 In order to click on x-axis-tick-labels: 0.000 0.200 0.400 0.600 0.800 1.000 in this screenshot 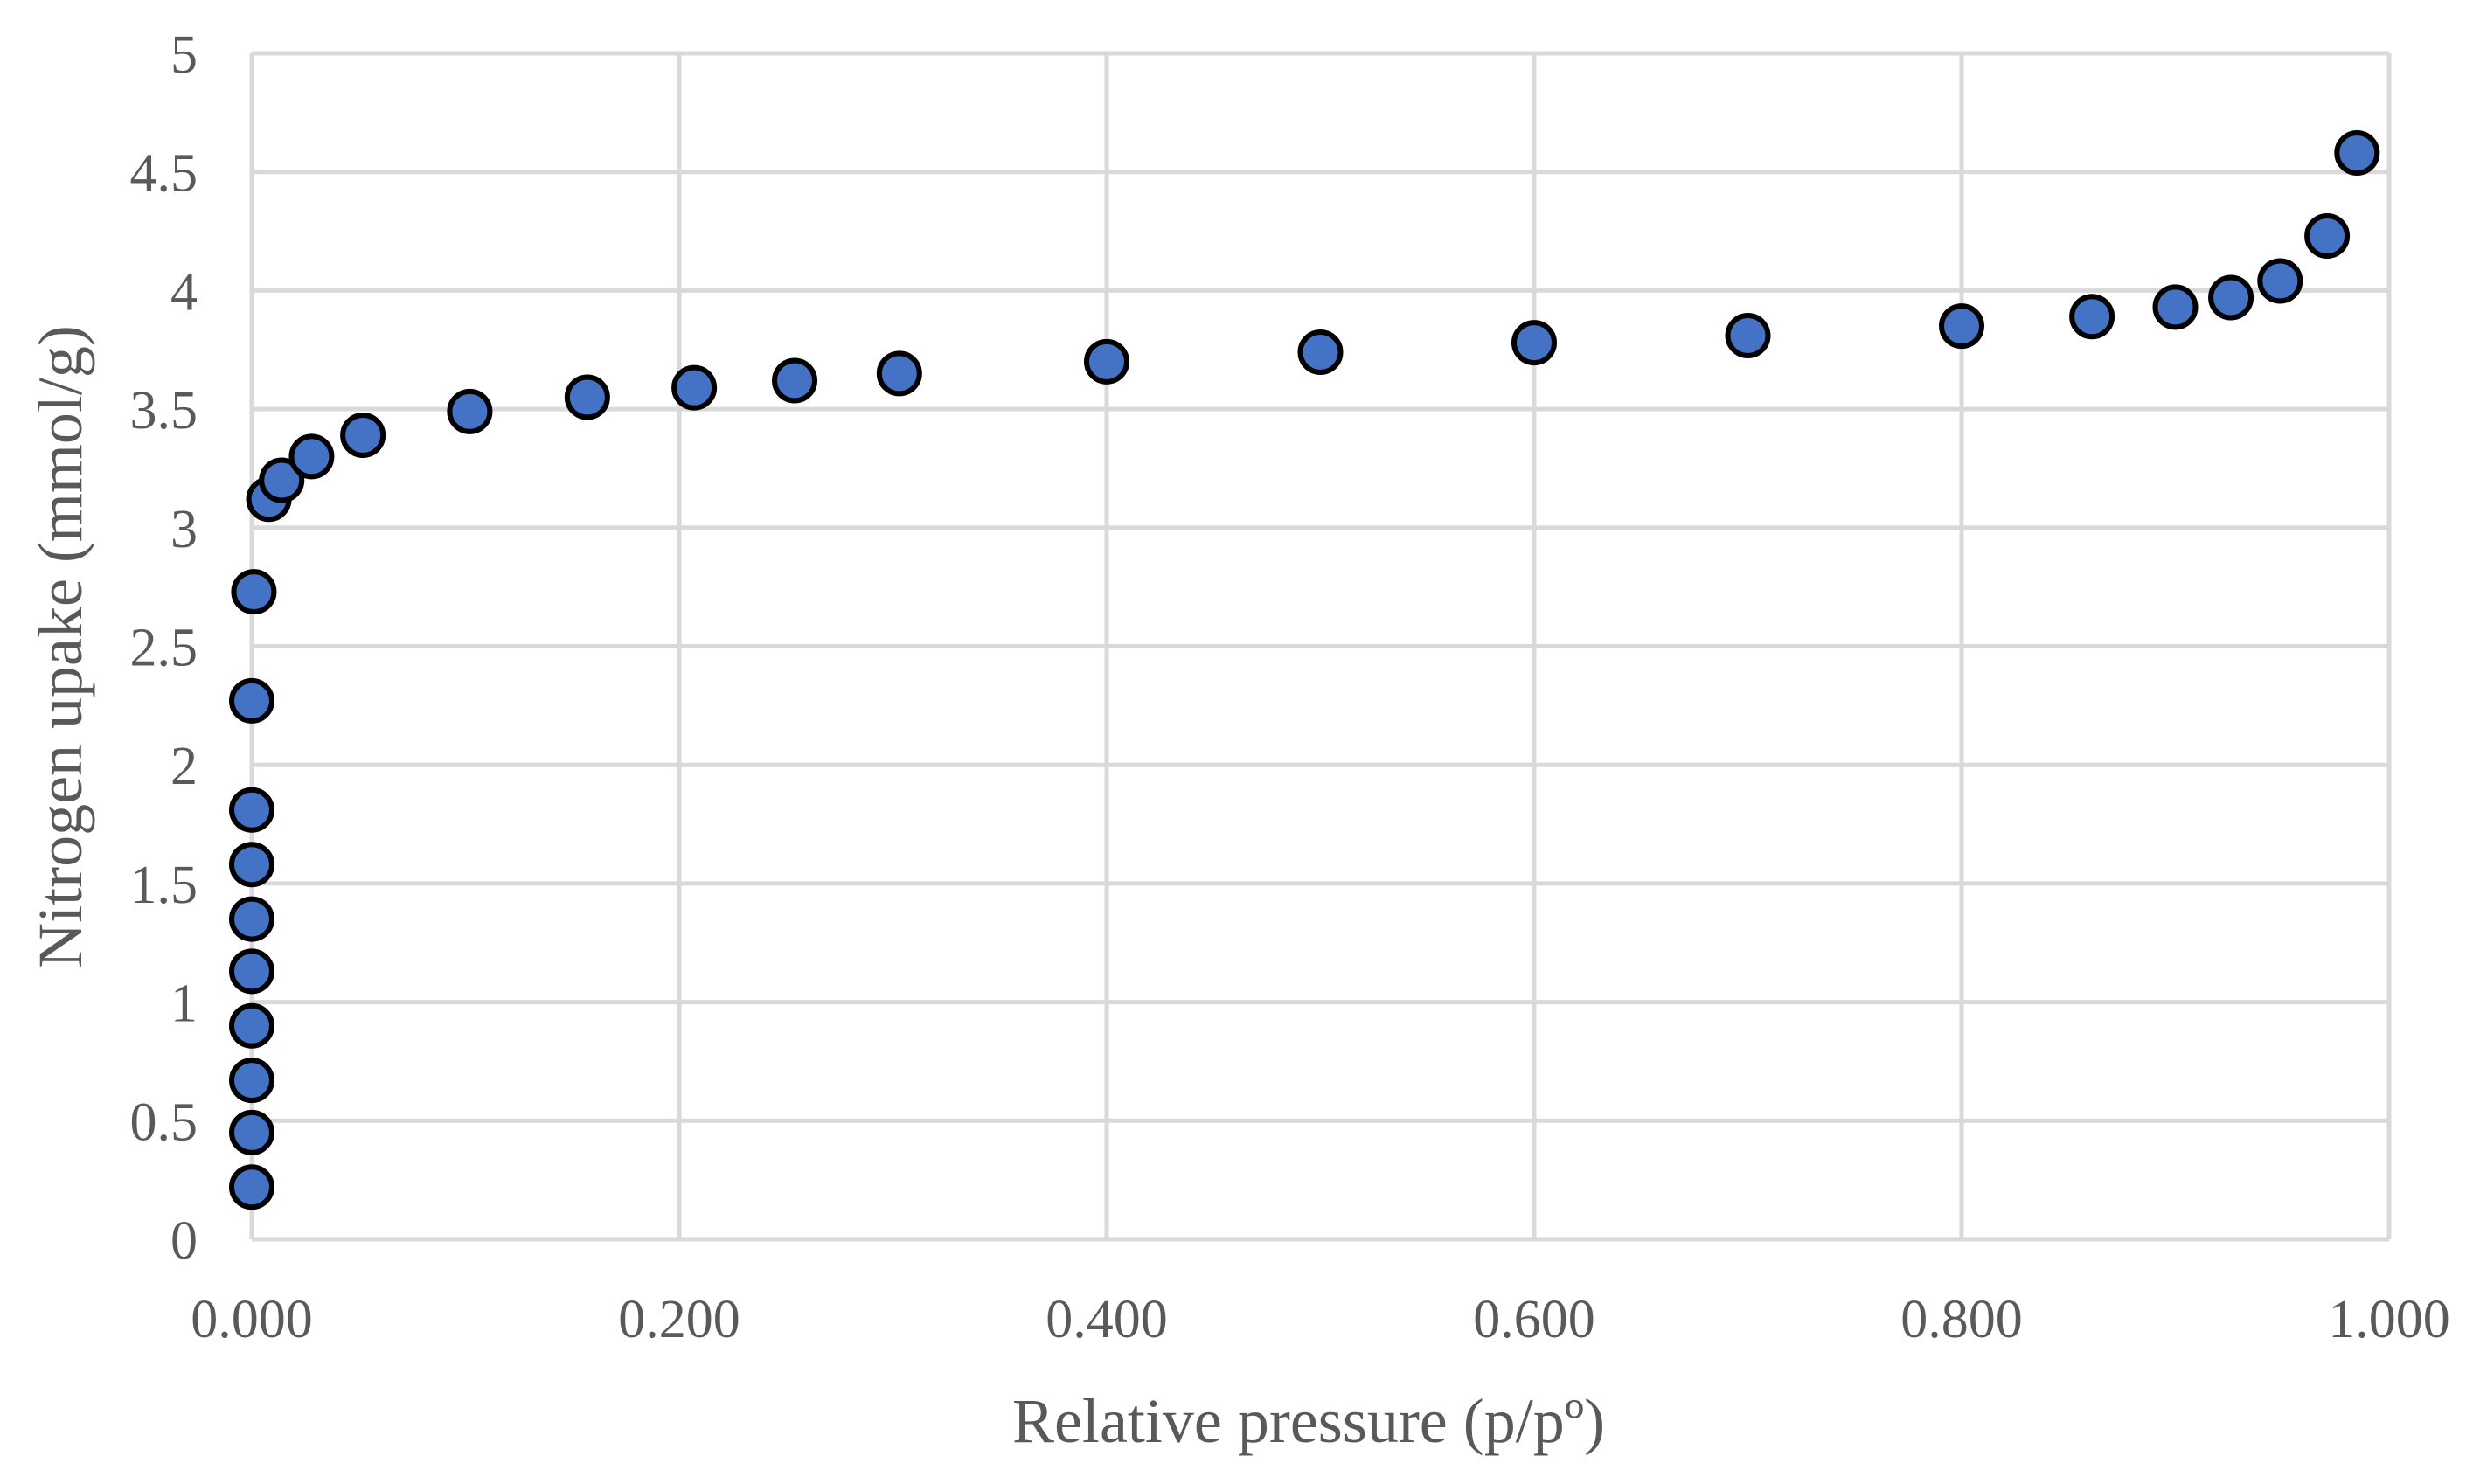, I will do `click(1320, 1319)`.